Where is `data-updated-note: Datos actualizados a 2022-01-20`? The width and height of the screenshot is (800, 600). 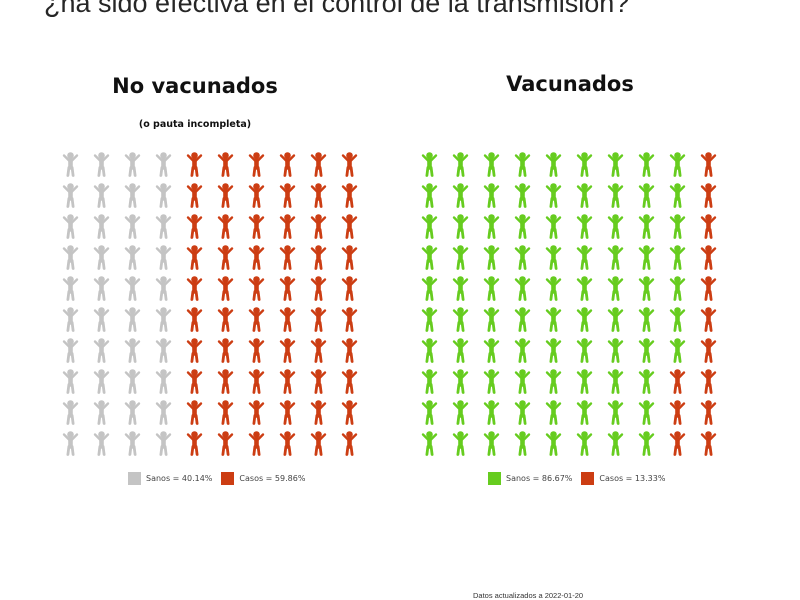
data-updated-note: Datos actualizados a 2022-01-20 is located at coordinates (528, 595).